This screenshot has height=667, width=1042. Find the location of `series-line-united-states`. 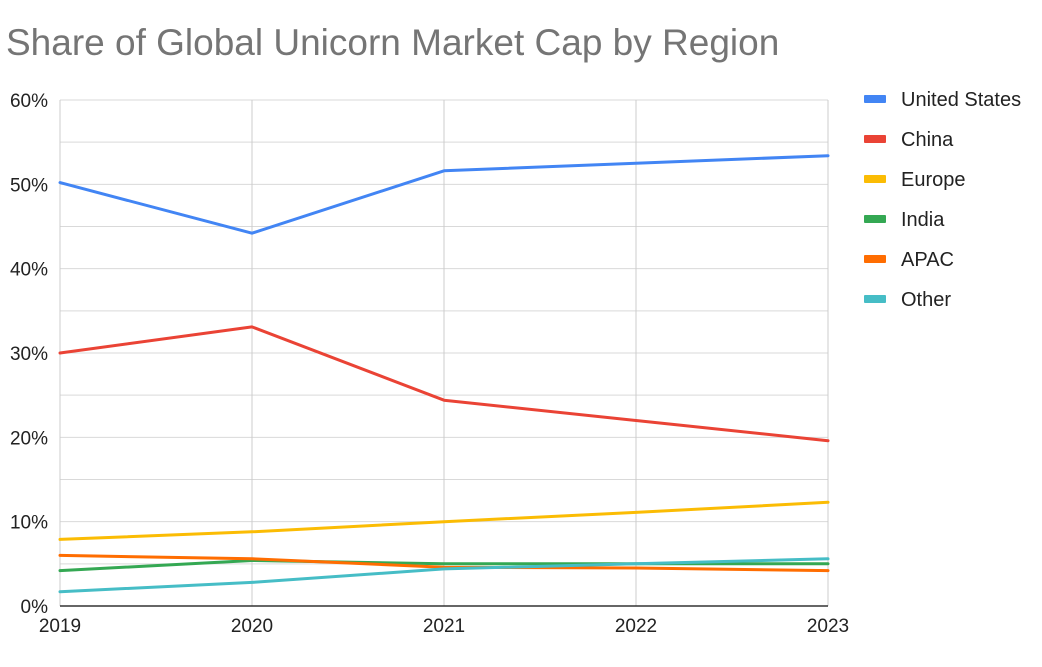

series-line-united-states is located at coordinates (444, 194).